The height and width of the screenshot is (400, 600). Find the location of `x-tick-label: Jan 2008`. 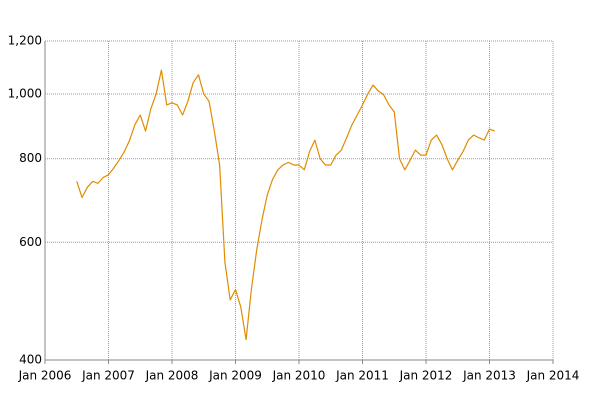

x-tick-label: Jan 2008 is located at coordinates (172, 376).